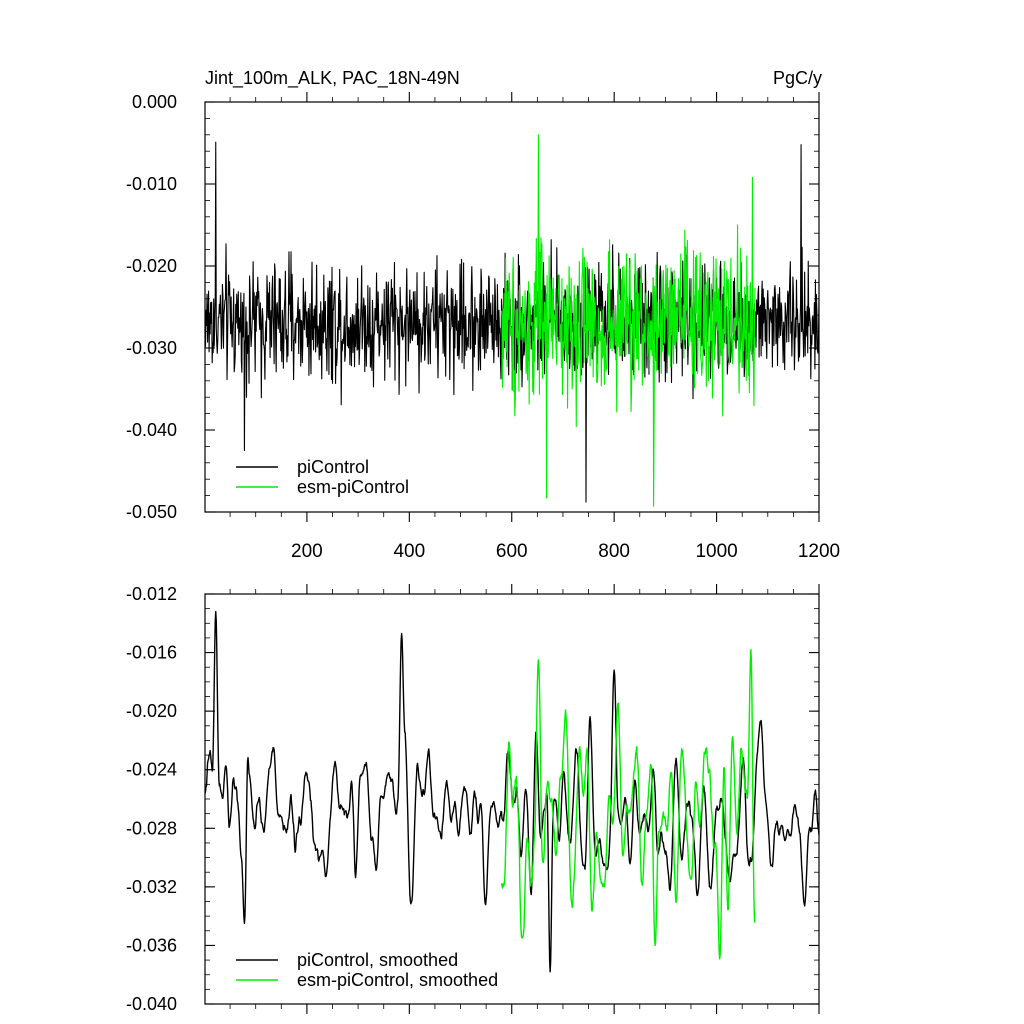  I want to click on y-tick-label: -0.028, so click(151, 828).